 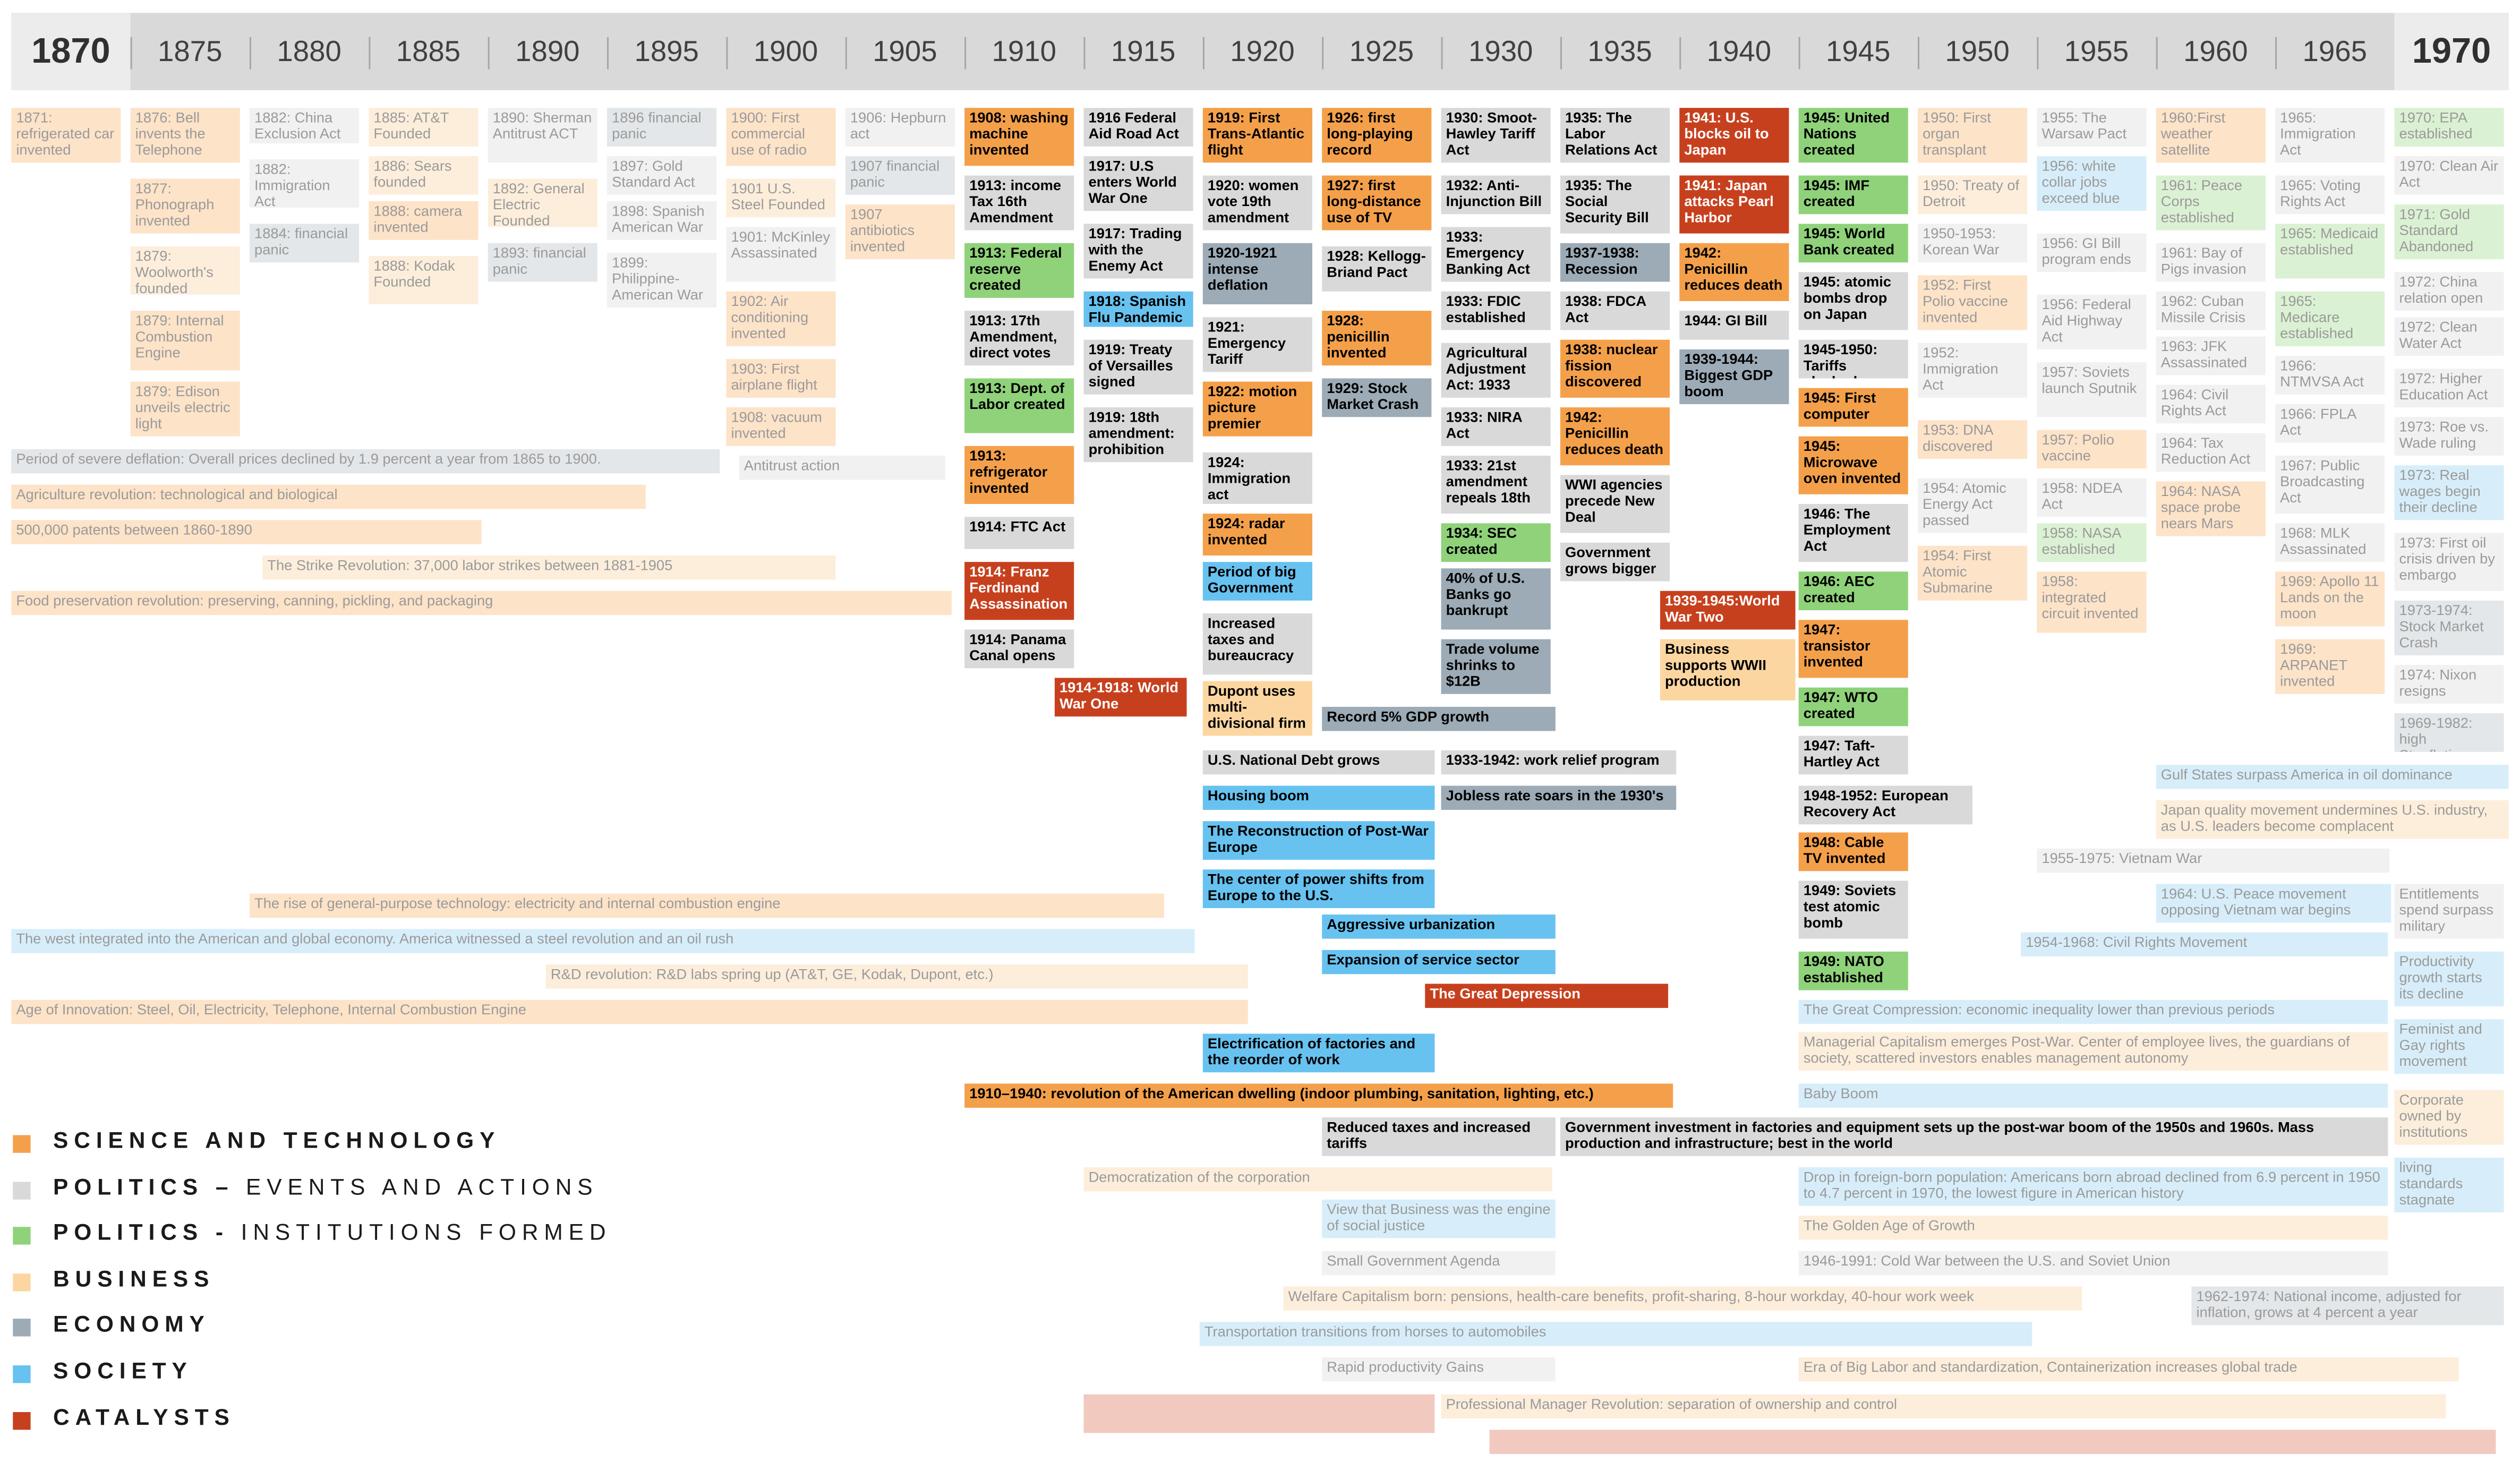 I want to click on event-box: Agricultural Adjustment Act: 1933, so click(x=1496, y=370).